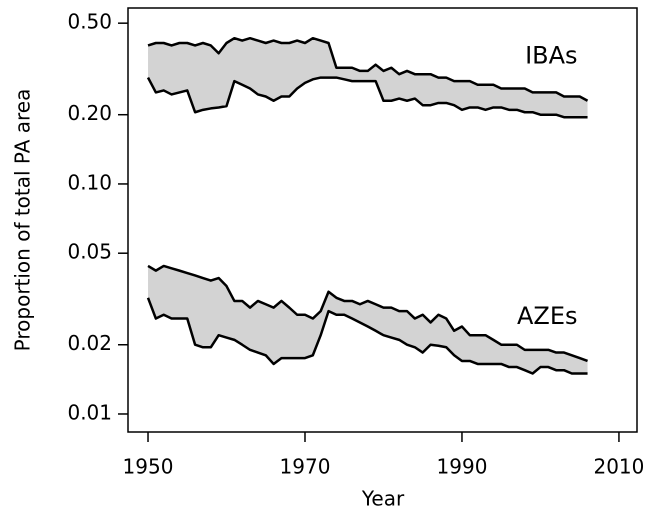 The height and width of the screenshot is (516, 648). I want to click on y-tick-label: 0.02, so click(89, 343).